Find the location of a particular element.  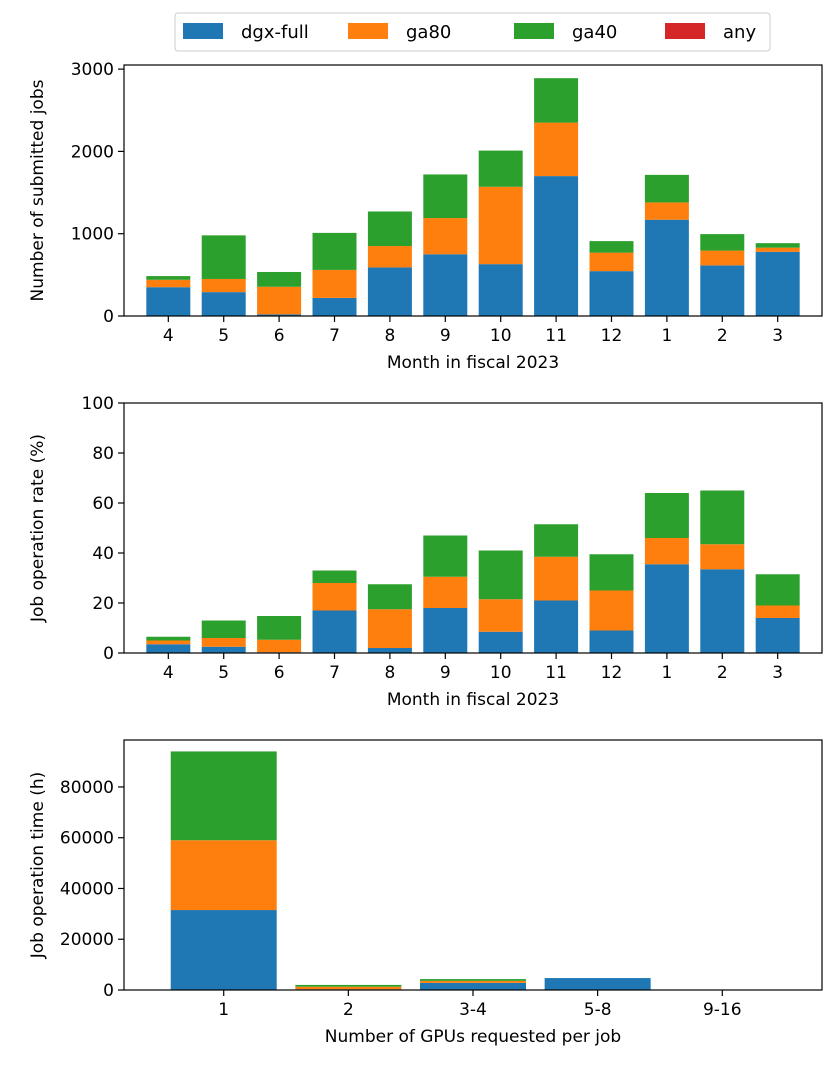

x-tick-label: 9-16 is located at coordinates (722, 1010).